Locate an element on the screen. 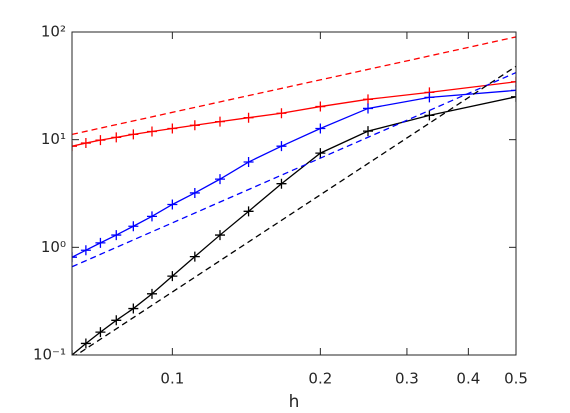 Image resolution: width=570 pixels, height=413 pixels. x-tick-label: 0.3 is located at coordinates (407, 379).